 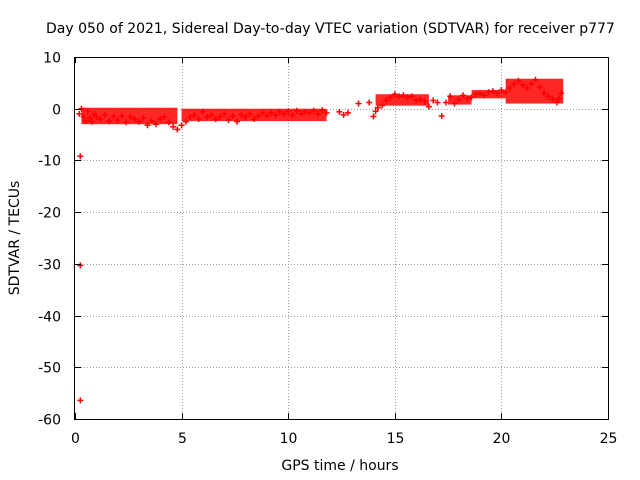 I want to click on x-tick-label: 5, so click(x=182, y=439).